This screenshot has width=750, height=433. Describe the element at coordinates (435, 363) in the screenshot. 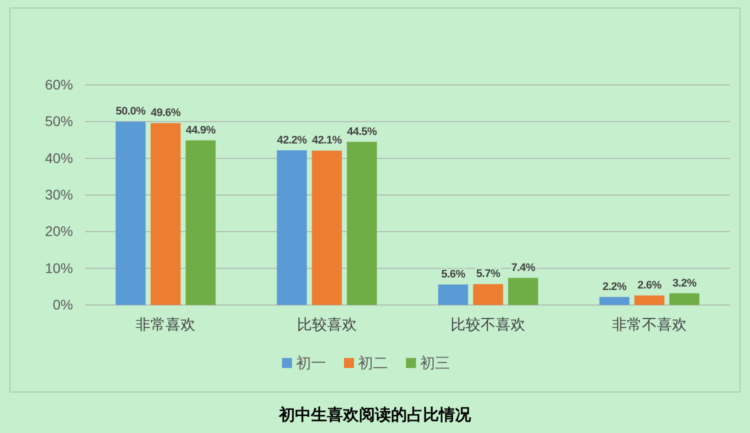

I see `legend-label: 初三` at that location.